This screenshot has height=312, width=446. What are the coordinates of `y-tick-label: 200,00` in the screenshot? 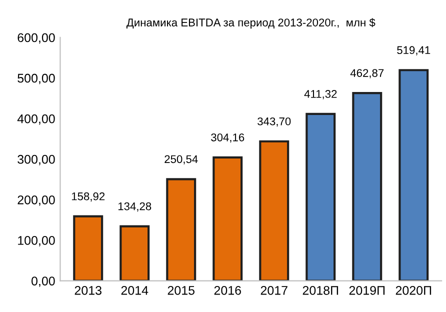 It's located at (36, 200).